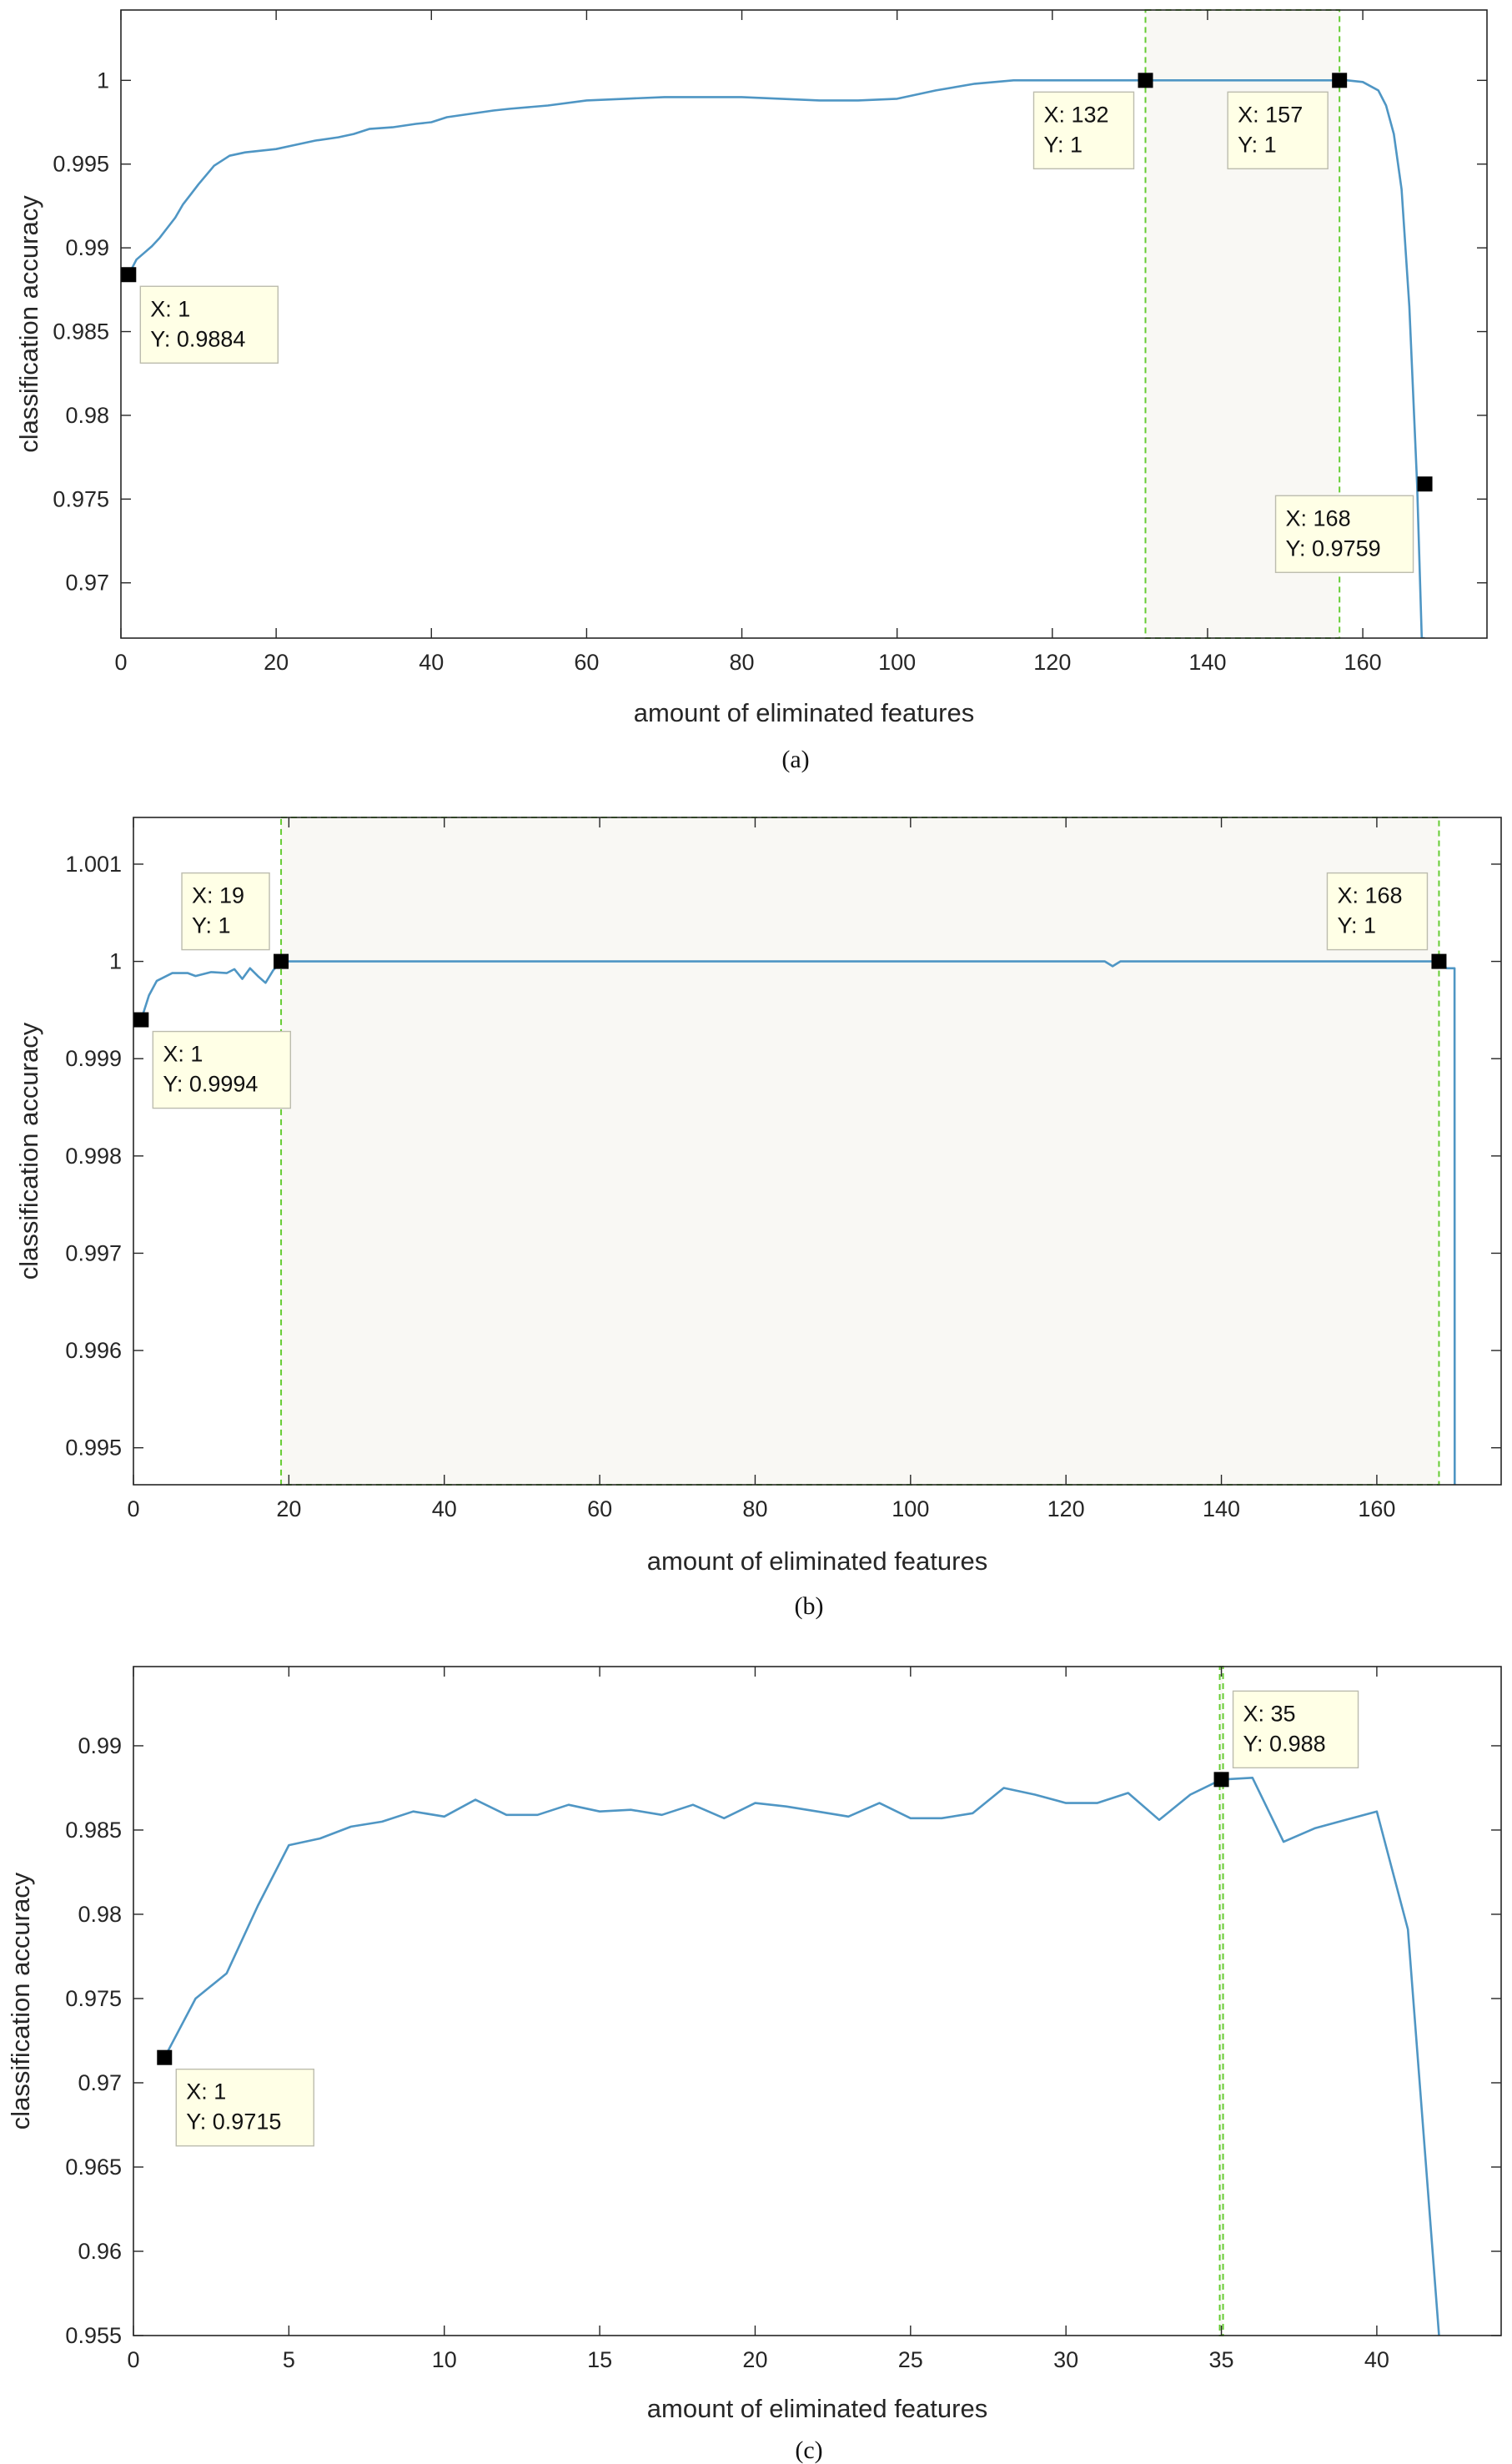 This screenshot has height=2464, width=1512. What do you see at coordinates (1076, 114) in the screenshot?
I see `datatip-x-text: X: 132` at bounding box center [1076, 114].